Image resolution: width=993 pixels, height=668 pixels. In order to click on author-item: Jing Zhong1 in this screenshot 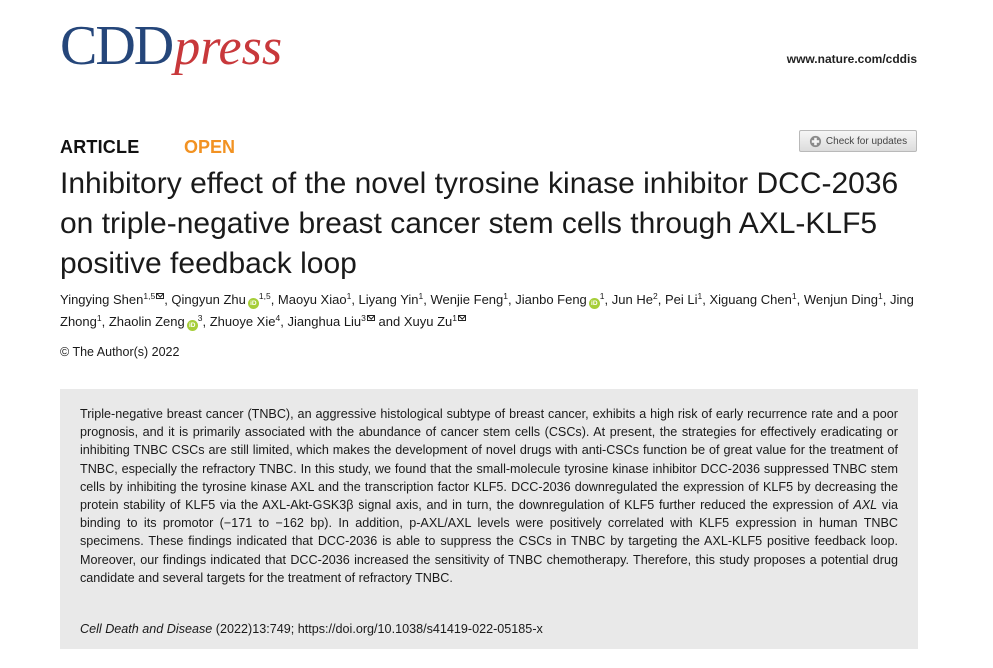, I will do `click(487, 310)`.